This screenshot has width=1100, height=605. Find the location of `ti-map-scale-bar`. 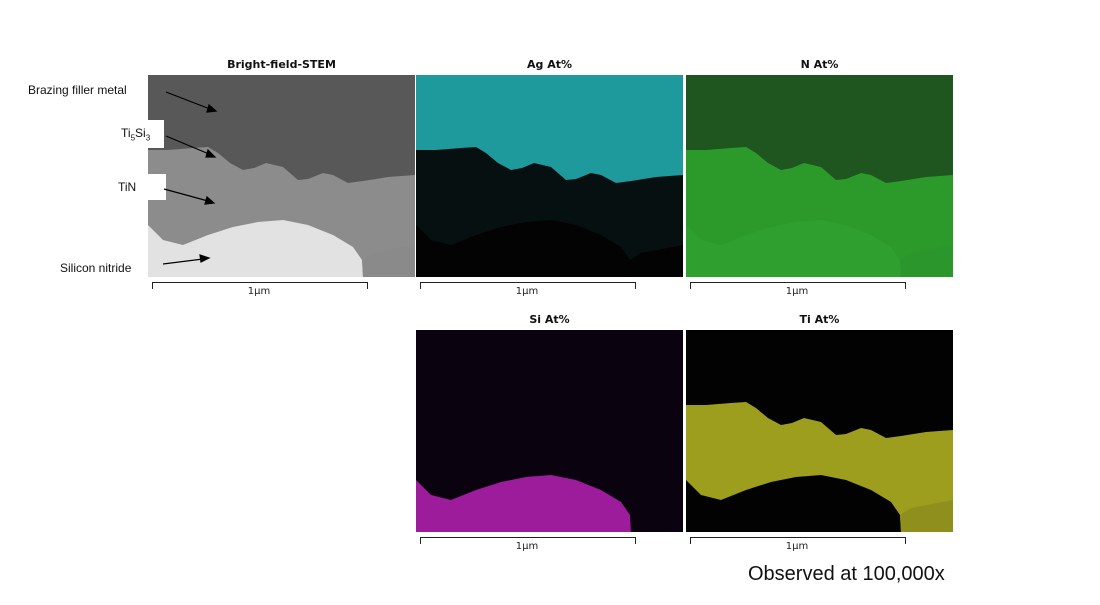

ti-map-scale-bar is located at coordinates (798, 540).